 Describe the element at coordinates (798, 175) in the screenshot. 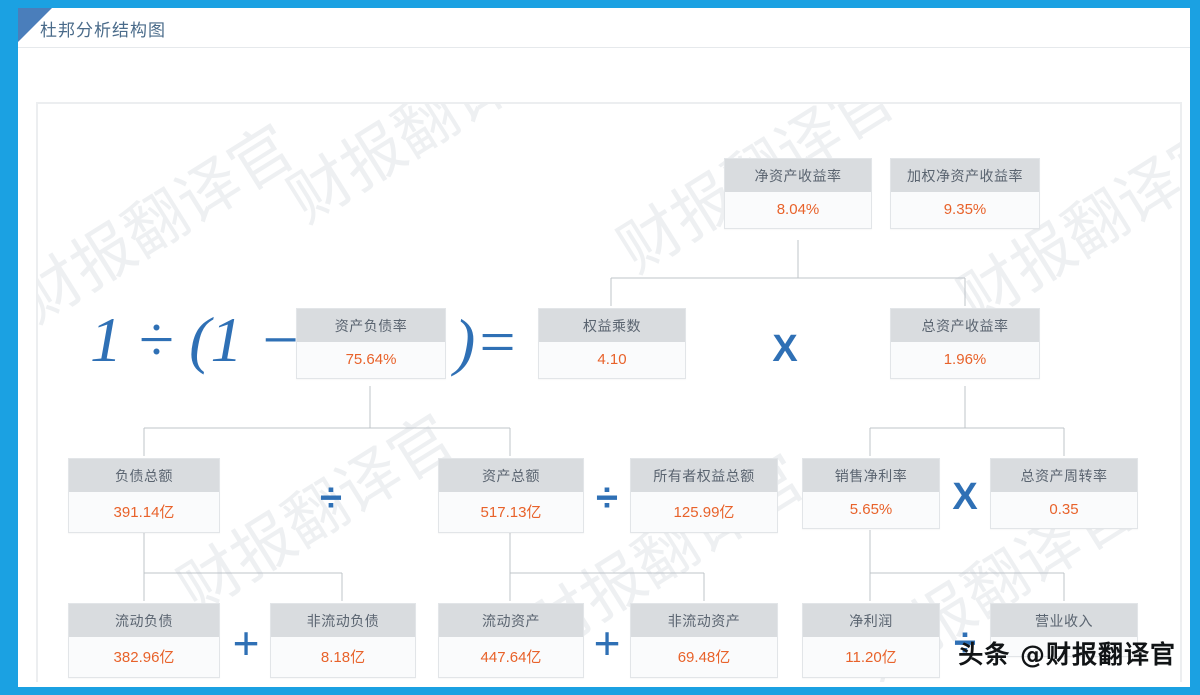

I see `node-label: 净资产收益率` at that location.